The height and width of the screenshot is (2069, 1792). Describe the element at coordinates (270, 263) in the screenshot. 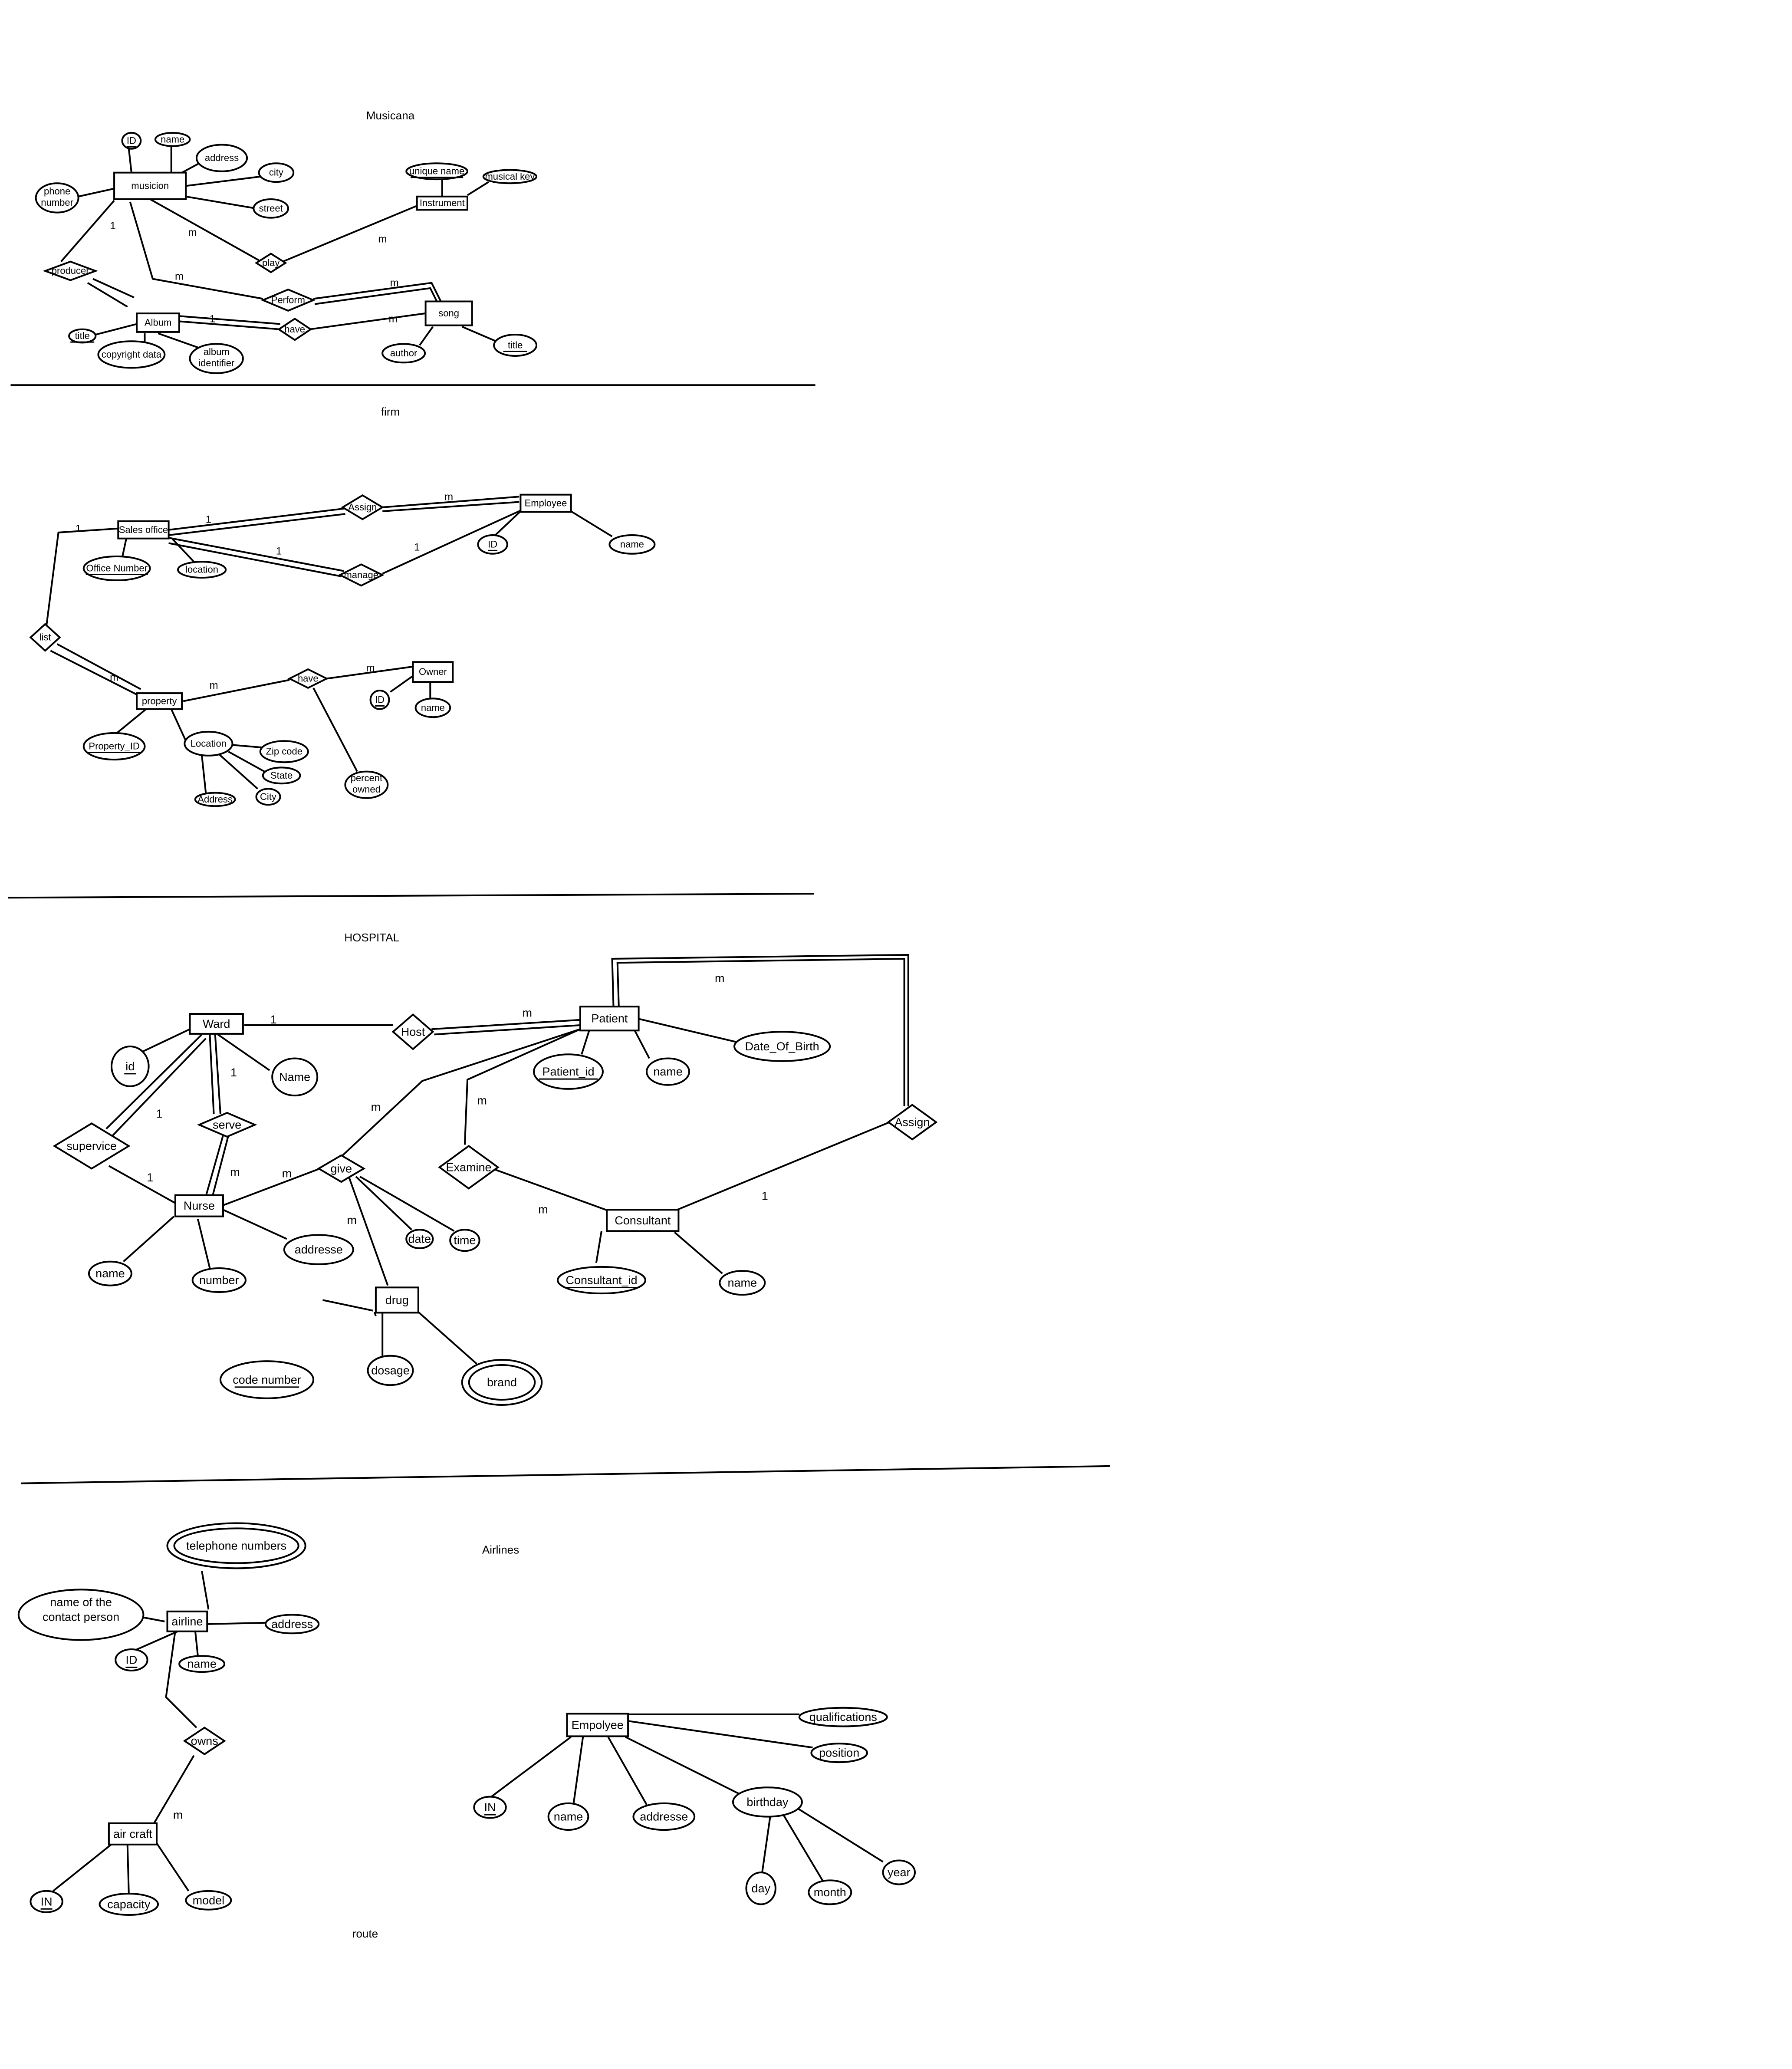

I see `relationship-play: play` at that location.